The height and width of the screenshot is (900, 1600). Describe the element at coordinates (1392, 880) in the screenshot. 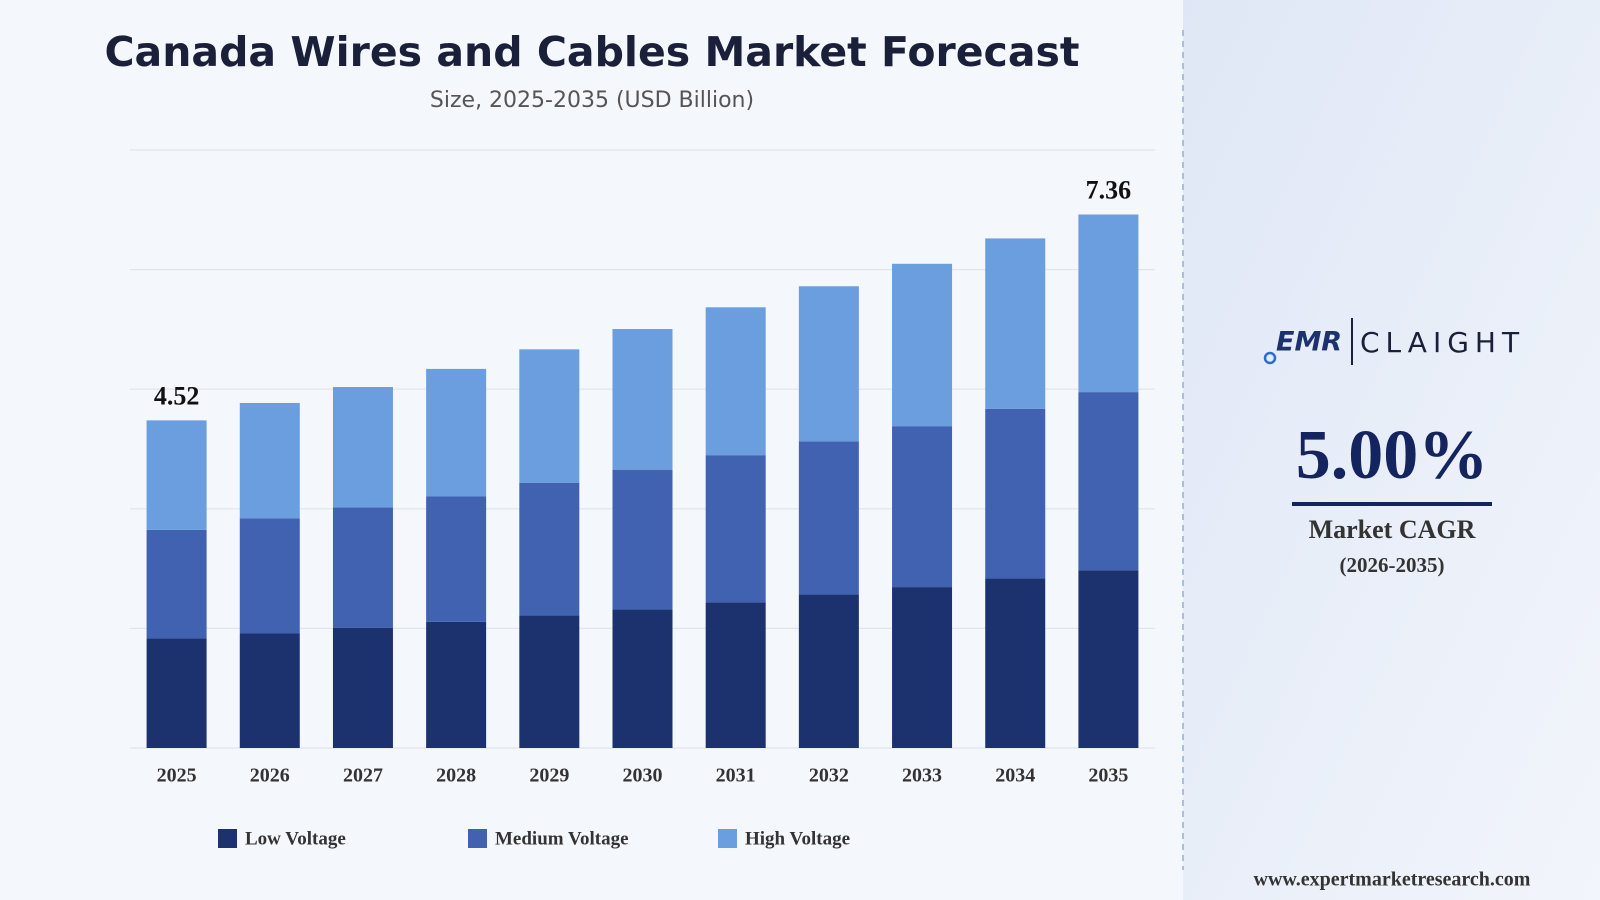

I see `website: www.expertmarketresearch.com` at that location.